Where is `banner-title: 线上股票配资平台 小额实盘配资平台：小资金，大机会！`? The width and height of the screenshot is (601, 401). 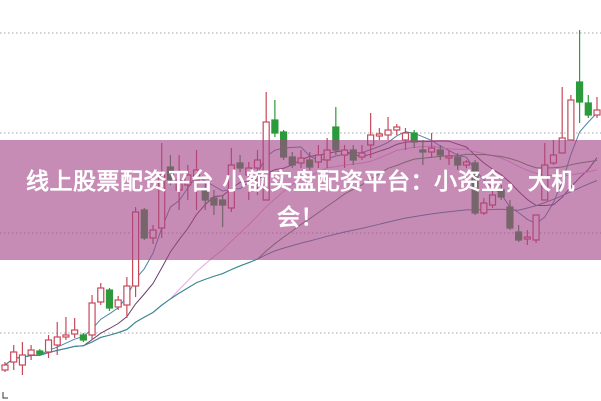
banner-title: 线上股票配资平台 小额实盘配资平台：小资金，大机会！ is located at coordinates (300, 200).